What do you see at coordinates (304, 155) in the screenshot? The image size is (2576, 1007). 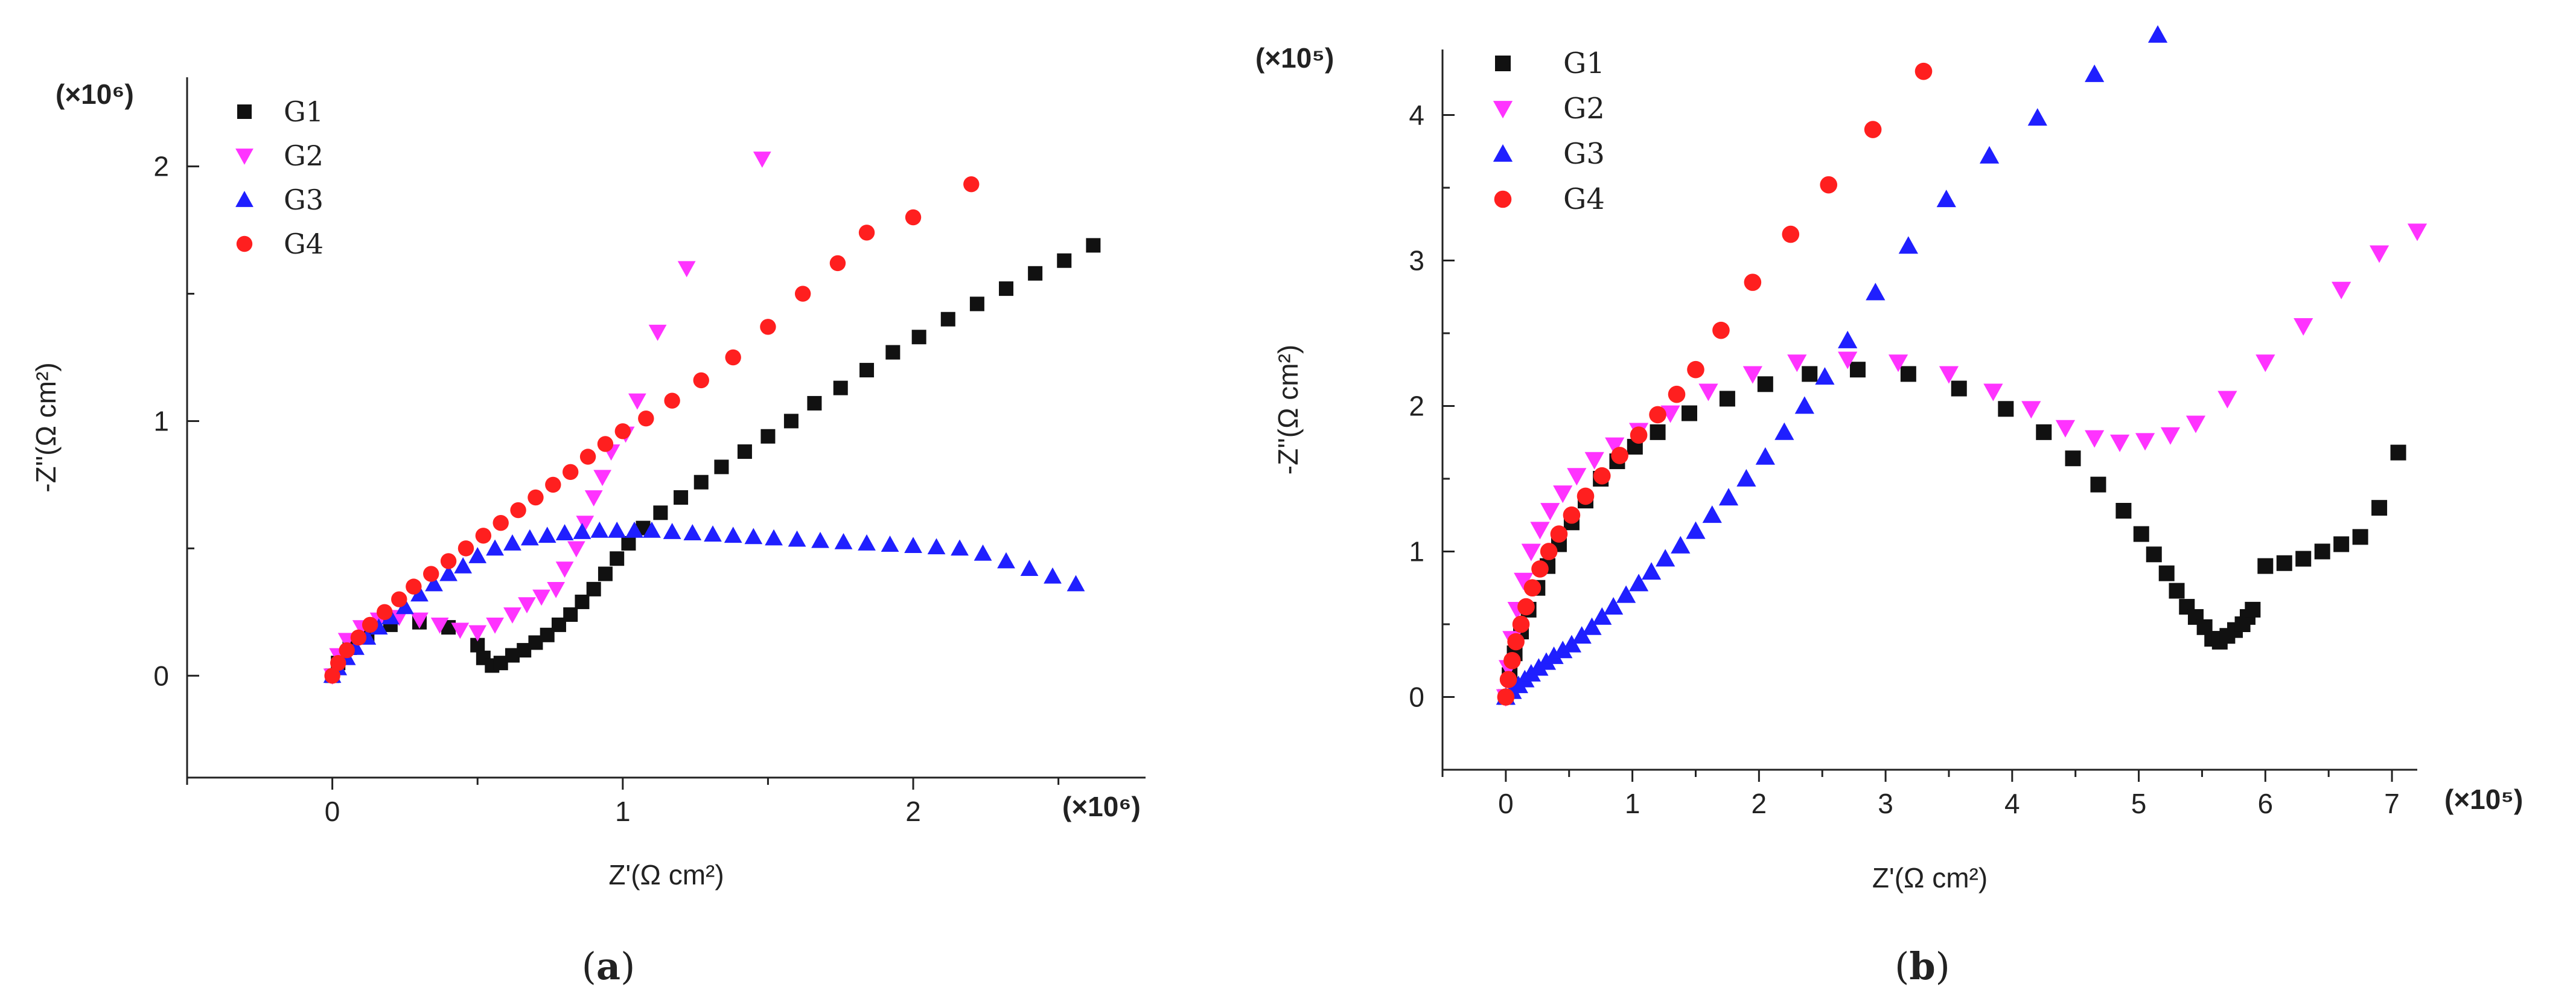 I see `legend-label: G2` at bounding box center [304, 155].